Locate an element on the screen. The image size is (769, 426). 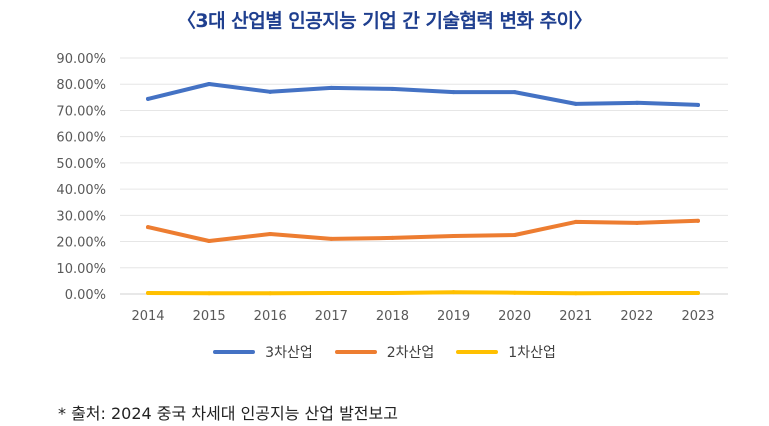
y-tick-label: 50.00% is located at coordinates (81, 164).